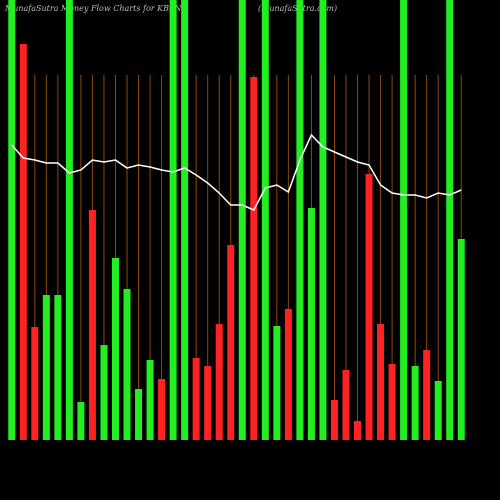 Image resolution: width=500 pixels, height=500 pixels. Describe the element at coordinates (93, 8) in the screenshot. I see `chart-title: MunafaSutra Money Flow Charts for KBSN` at that location.